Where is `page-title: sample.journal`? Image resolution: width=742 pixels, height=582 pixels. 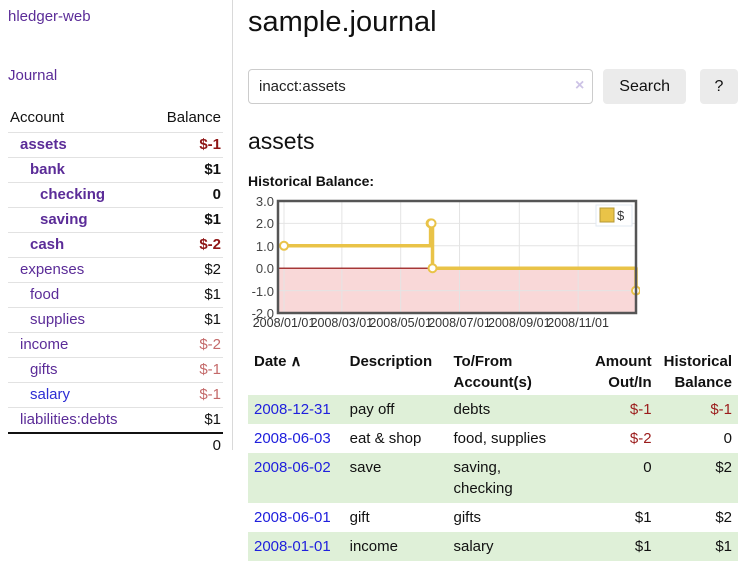
page-title: sample.journal is located at coordinates (342, 22).